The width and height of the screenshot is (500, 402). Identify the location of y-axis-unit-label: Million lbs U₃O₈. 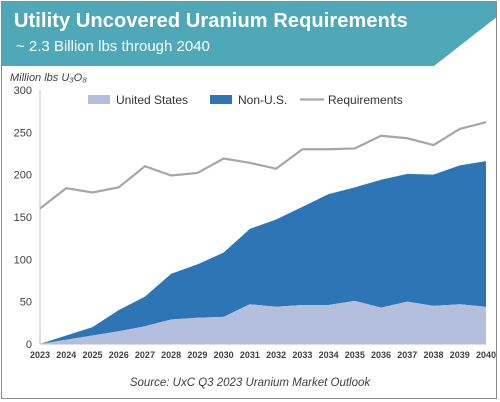
(48, 78).